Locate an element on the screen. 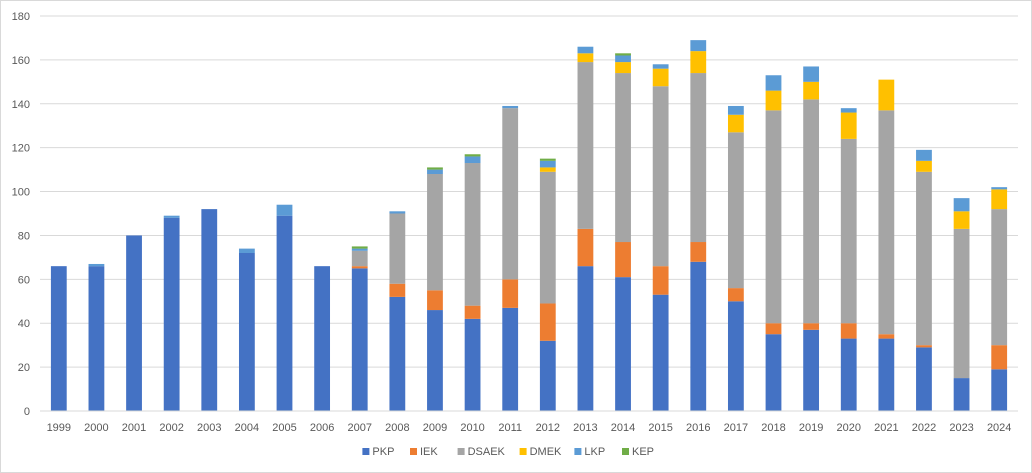 Image resolution: width=1032 pixels, height=473 pixels. legend-label-pkp: PKP is located at coordinates (383, 452).